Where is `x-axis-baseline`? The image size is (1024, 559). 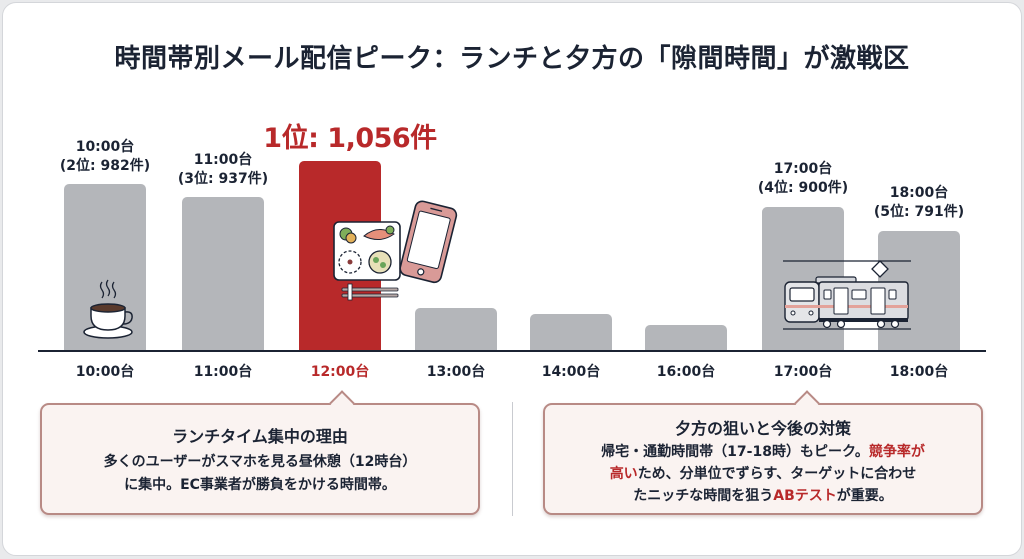 x-axis-baseline is located at coordinates (512, 351).